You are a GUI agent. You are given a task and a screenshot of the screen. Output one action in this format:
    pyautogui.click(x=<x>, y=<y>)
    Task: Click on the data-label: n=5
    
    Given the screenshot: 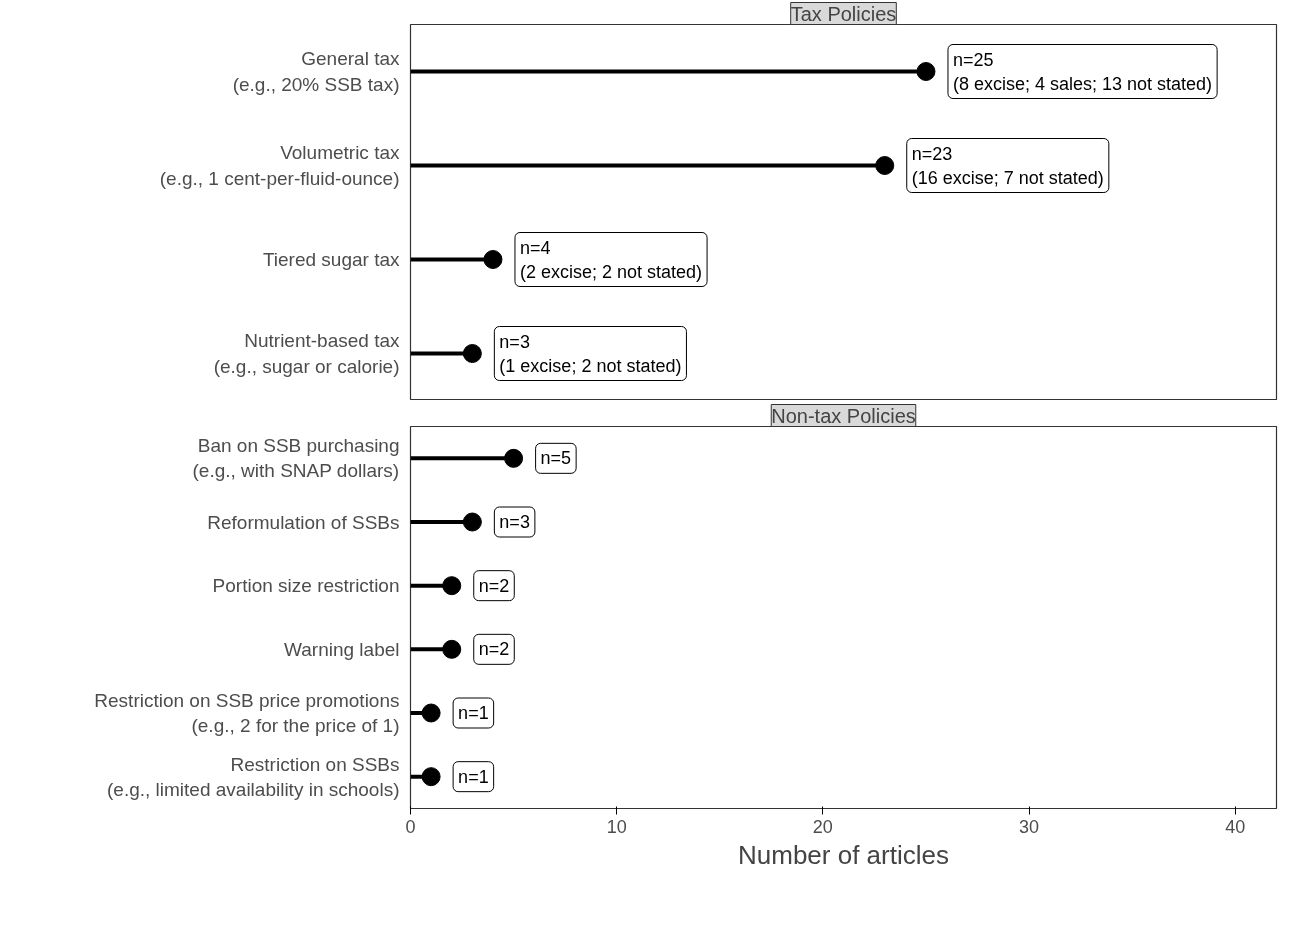 What is the action you would take?
    pyautogui.click(x=556, y=458)
    